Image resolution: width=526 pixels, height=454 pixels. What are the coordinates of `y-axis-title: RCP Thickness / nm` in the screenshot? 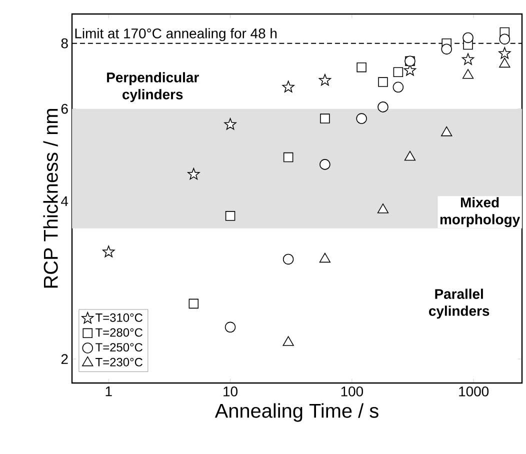 It's located at (50, 198).